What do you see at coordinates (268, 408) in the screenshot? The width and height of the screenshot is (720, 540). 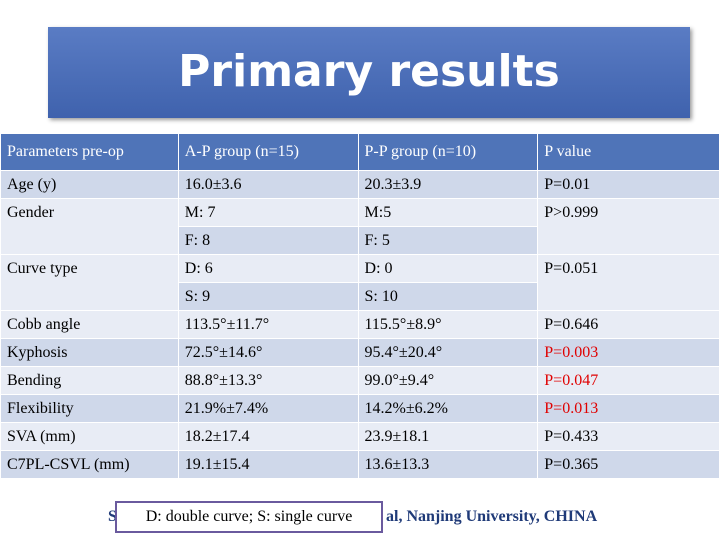 I see `cell: 21.9%±7.4%` at bounding box center [268, 408].